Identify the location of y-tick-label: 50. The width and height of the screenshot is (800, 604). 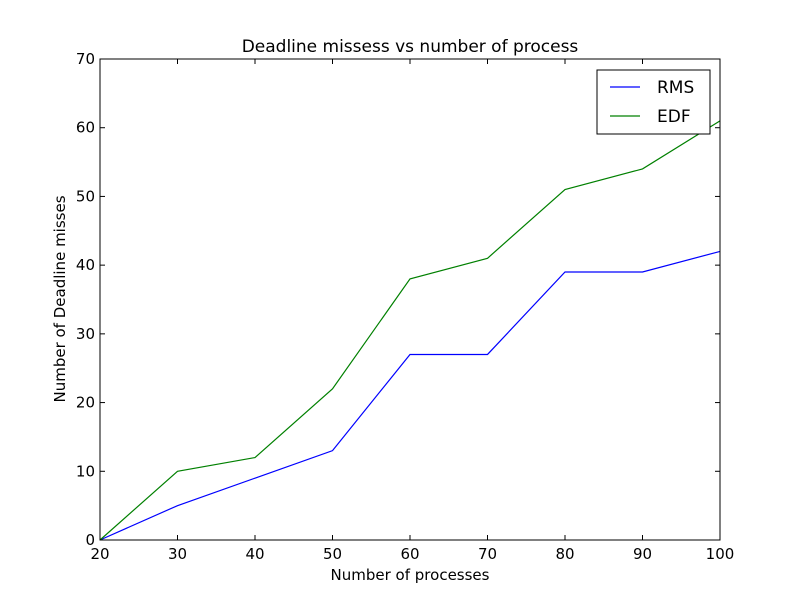
(85, 196).